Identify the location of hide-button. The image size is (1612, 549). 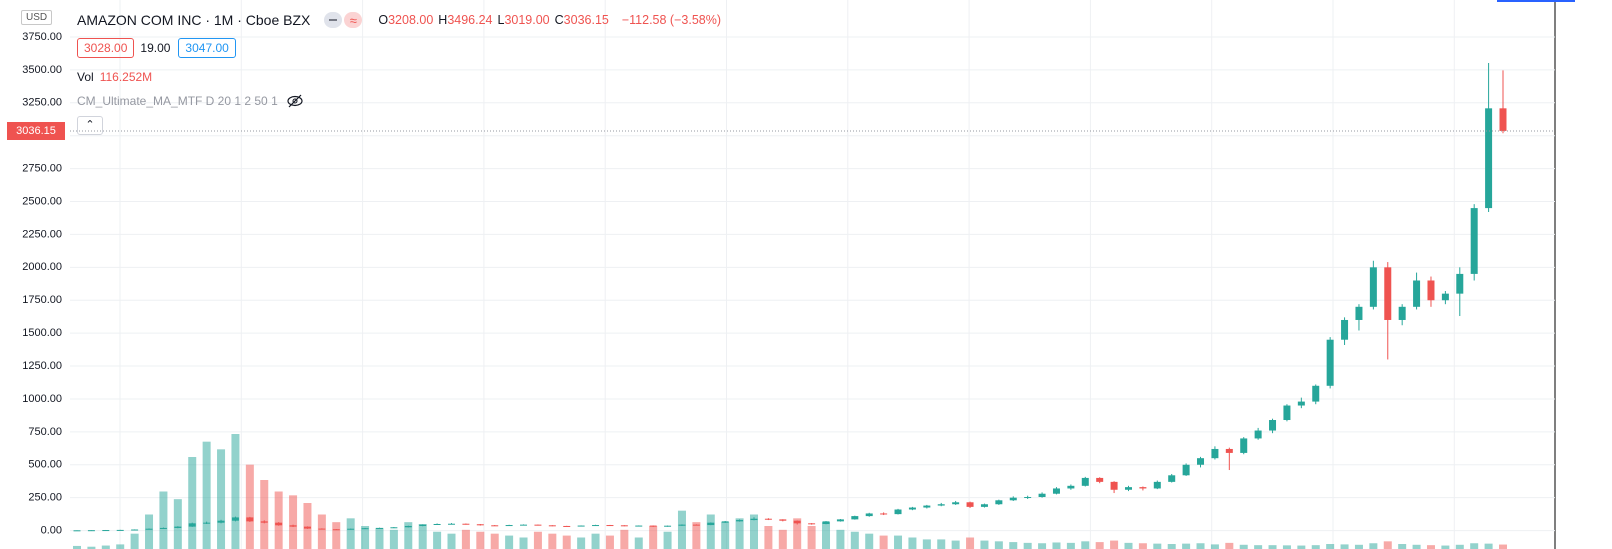
(333, 20).